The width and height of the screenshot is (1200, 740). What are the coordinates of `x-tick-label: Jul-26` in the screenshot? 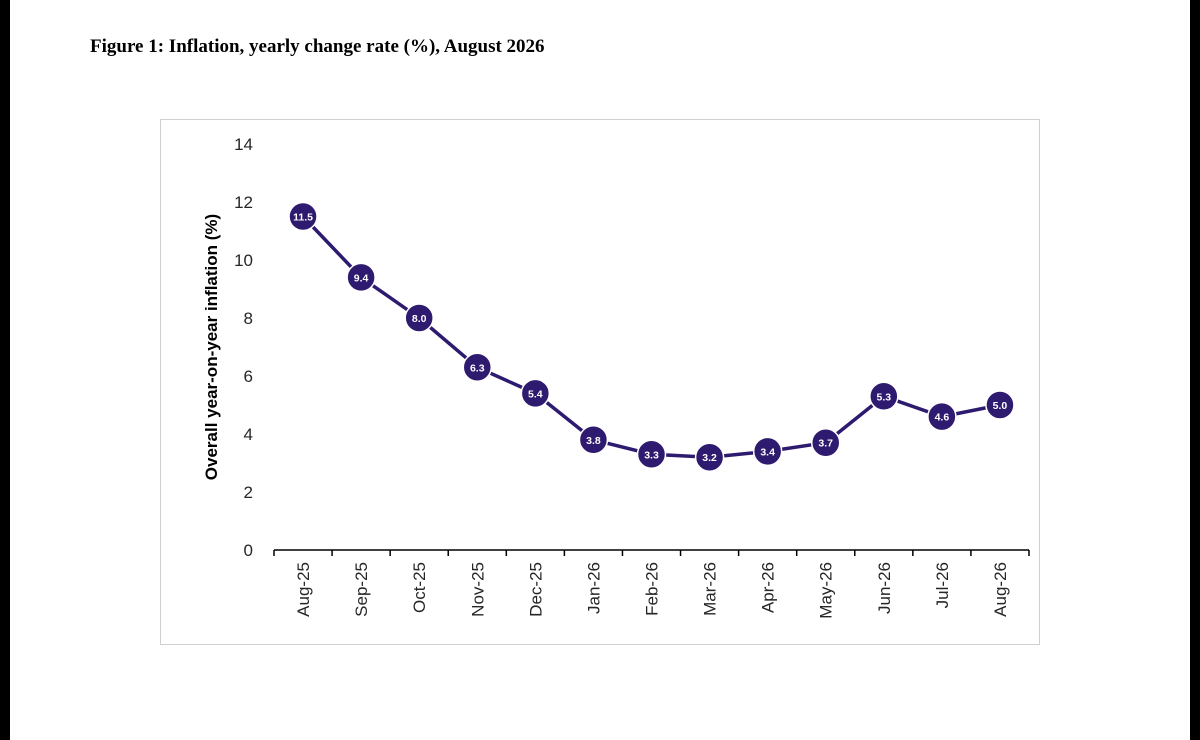 It's located at (942, 585).